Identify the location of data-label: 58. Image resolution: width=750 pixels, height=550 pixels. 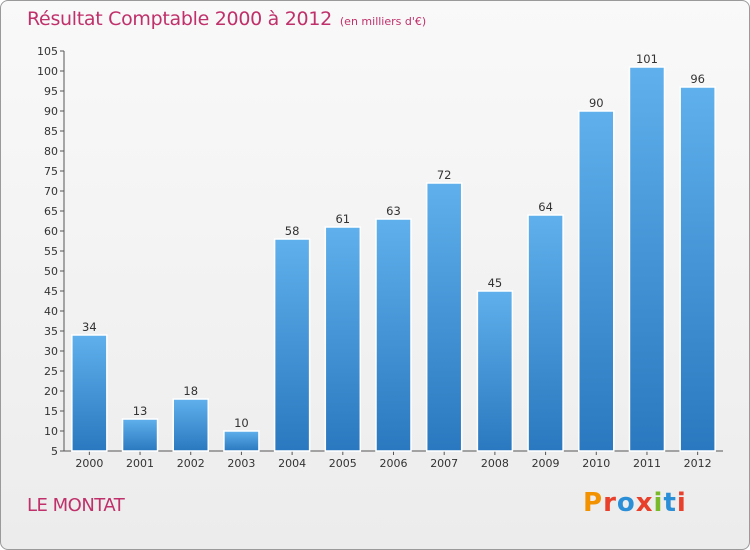
(292, 231).